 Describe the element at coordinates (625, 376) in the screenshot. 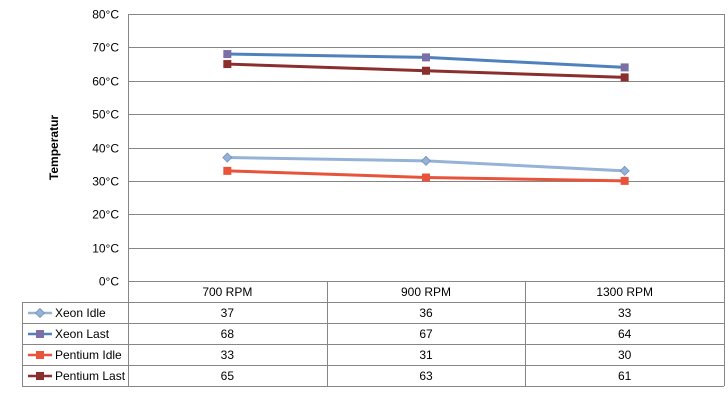

I see `table-cell-value: 61` at that location.